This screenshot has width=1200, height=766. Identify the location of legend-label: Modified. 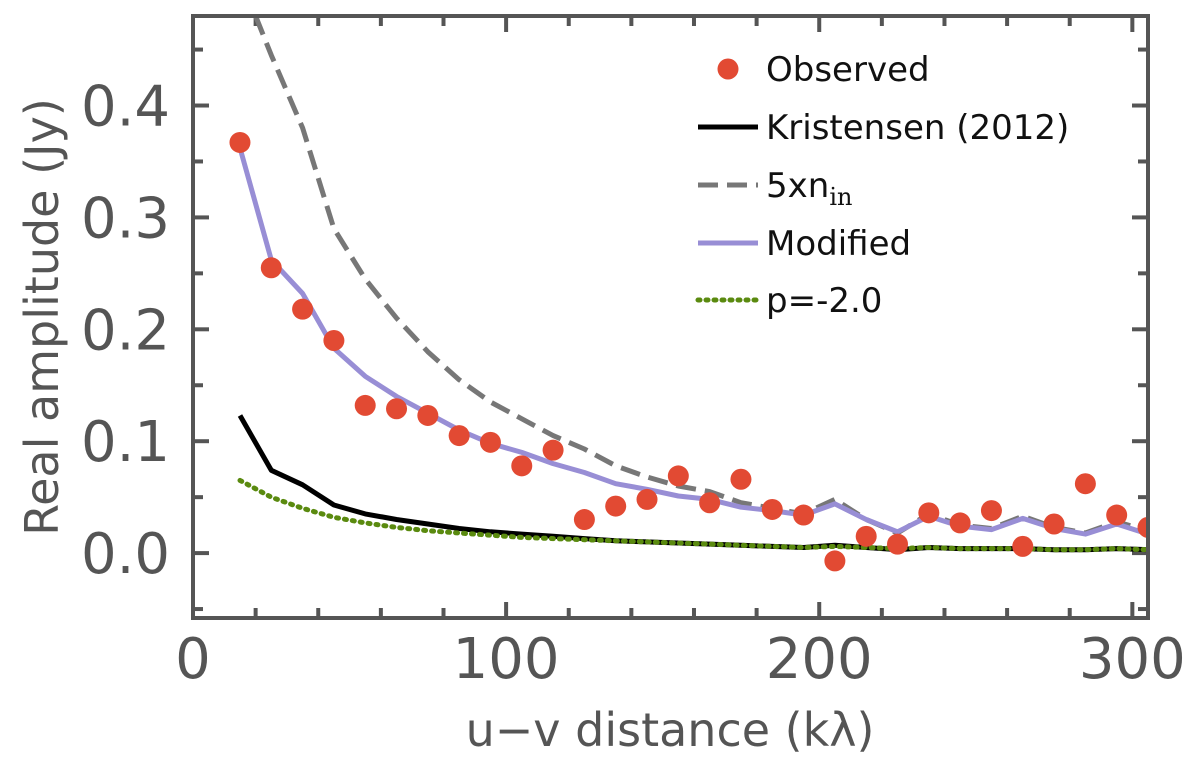
(838, 244).